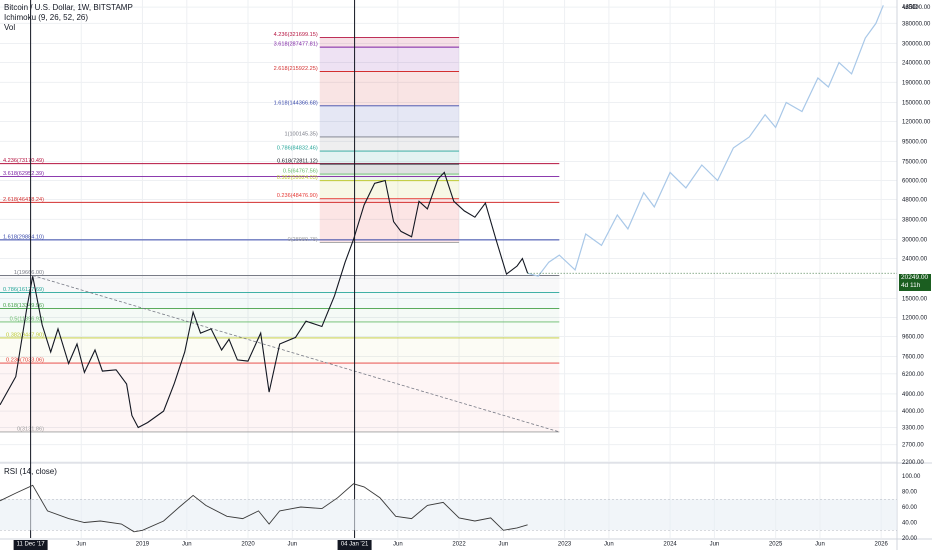 The image size is (932, 555). I want to click on price-tick-label: 460000.00, so click(916, 8).